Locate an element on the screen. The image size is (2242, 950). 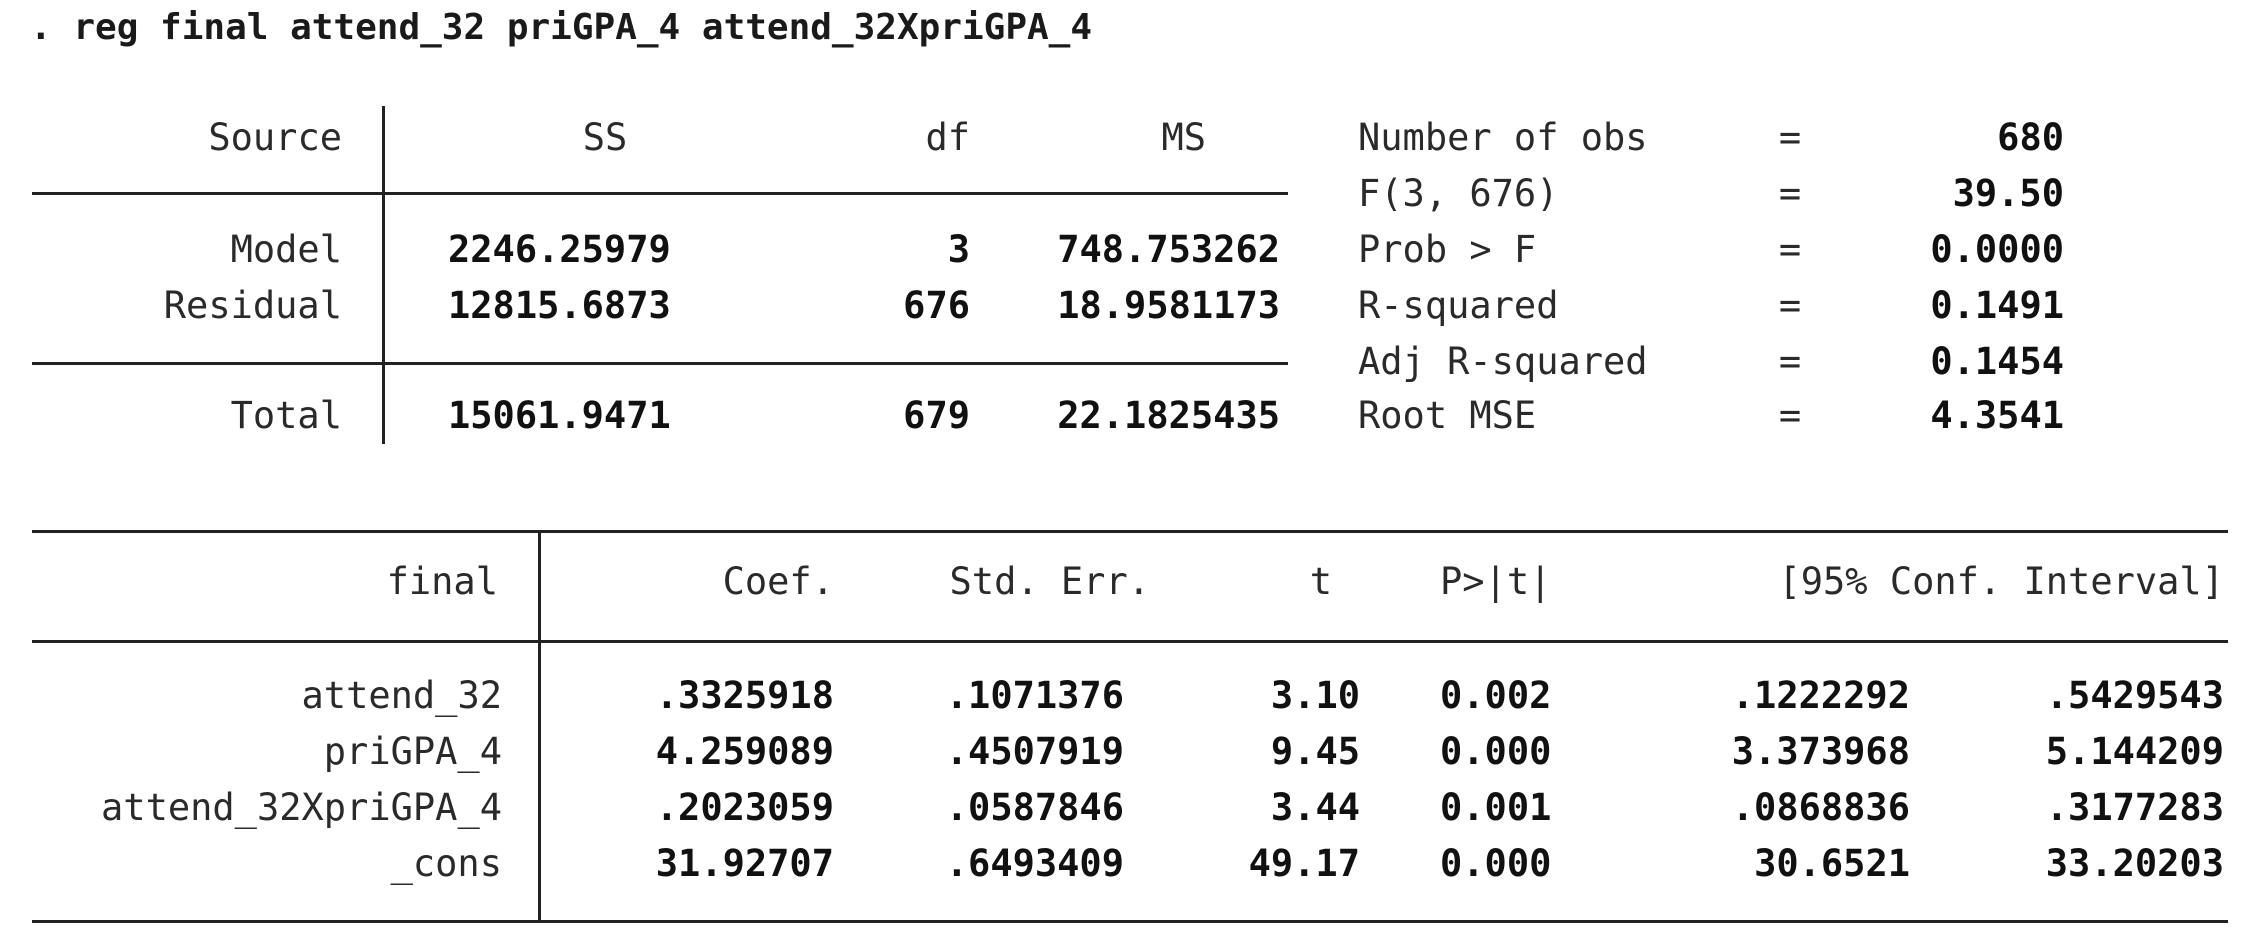
coef-se-value: .6493409 is located at coordinates (1034, 863).